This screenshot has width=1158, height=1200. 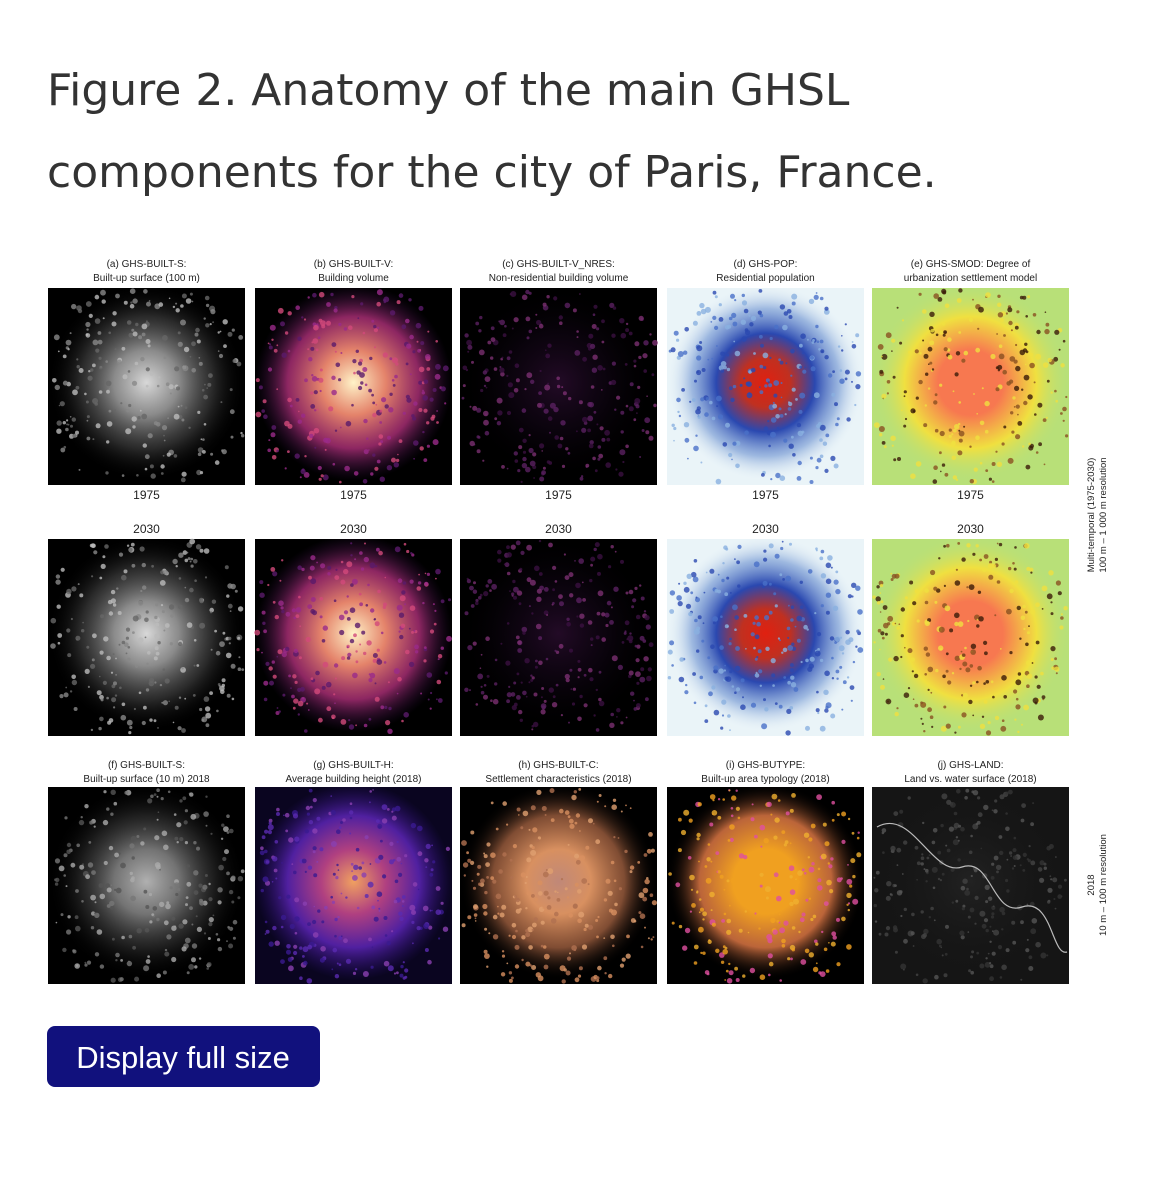 I want to click on button-label: Display full size, so click(x=183, y=1057).